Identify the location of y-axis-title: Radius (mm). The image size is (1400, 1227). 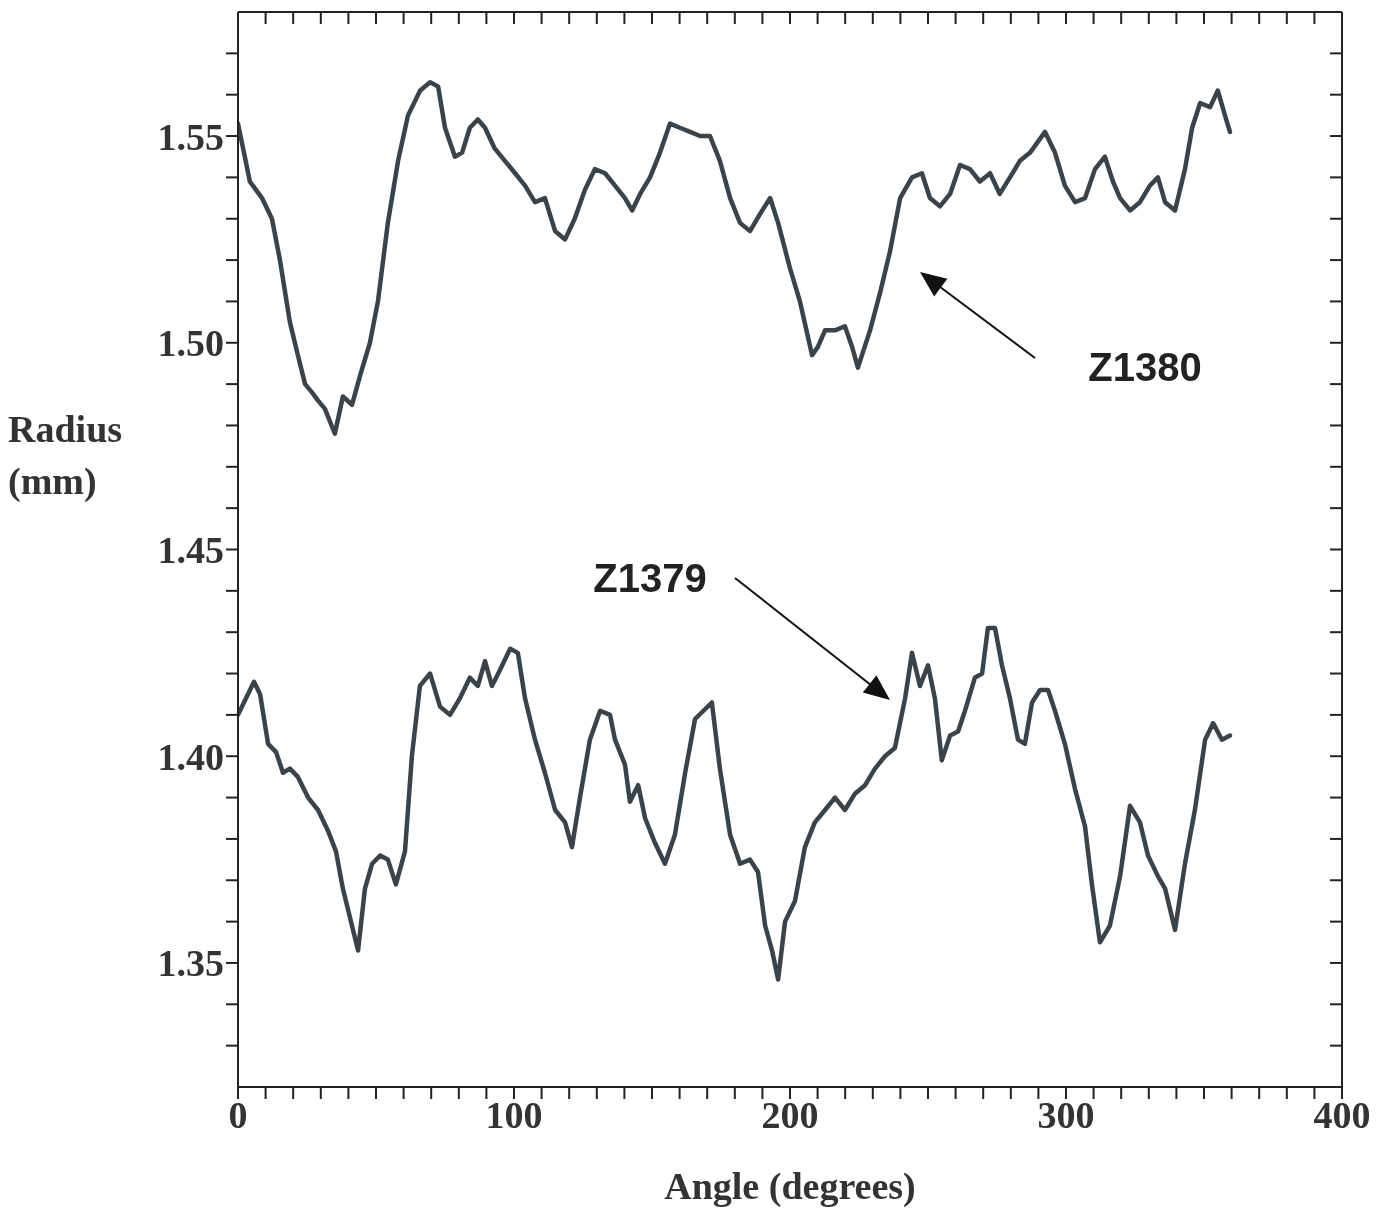
(65, 455).